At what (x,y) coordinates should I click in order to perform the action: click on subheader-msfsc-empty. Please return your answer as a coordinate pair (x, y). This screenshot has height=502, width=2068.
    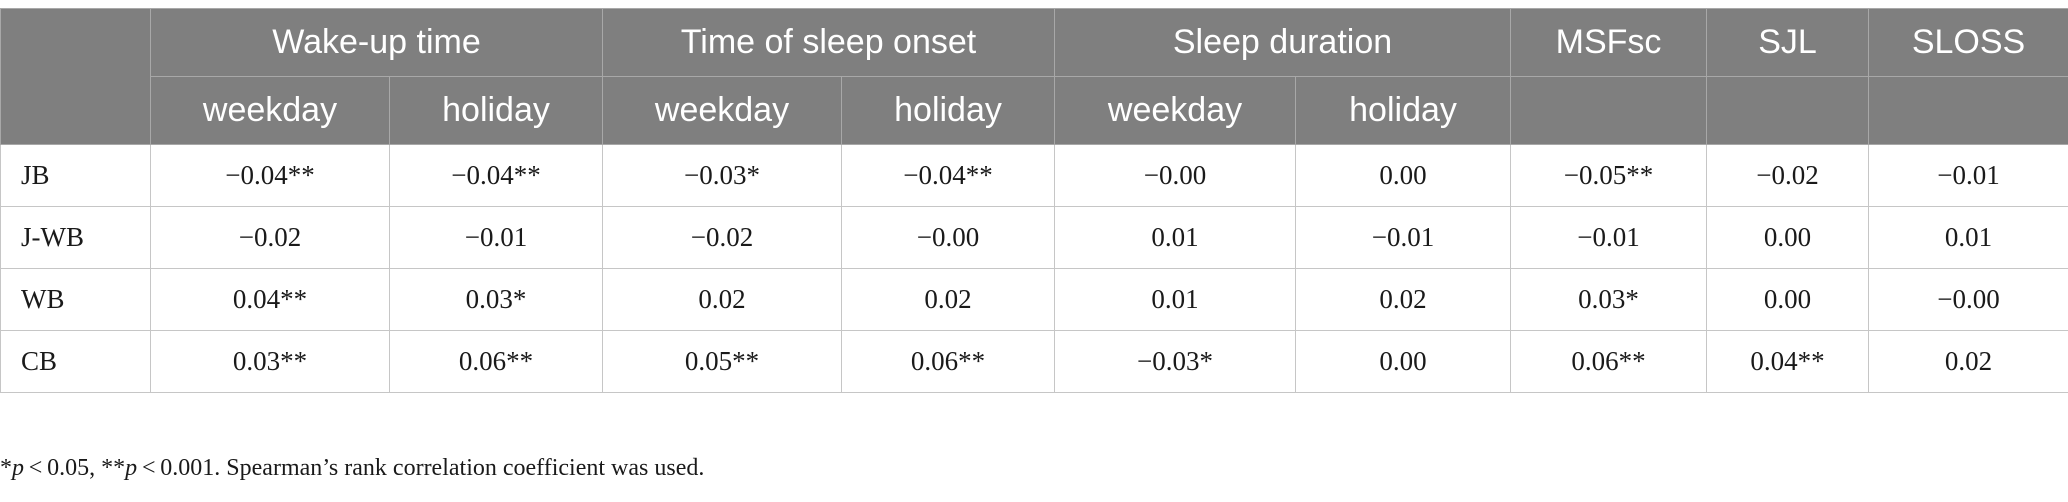
    Looking at the image, I should click on (1609, 110).